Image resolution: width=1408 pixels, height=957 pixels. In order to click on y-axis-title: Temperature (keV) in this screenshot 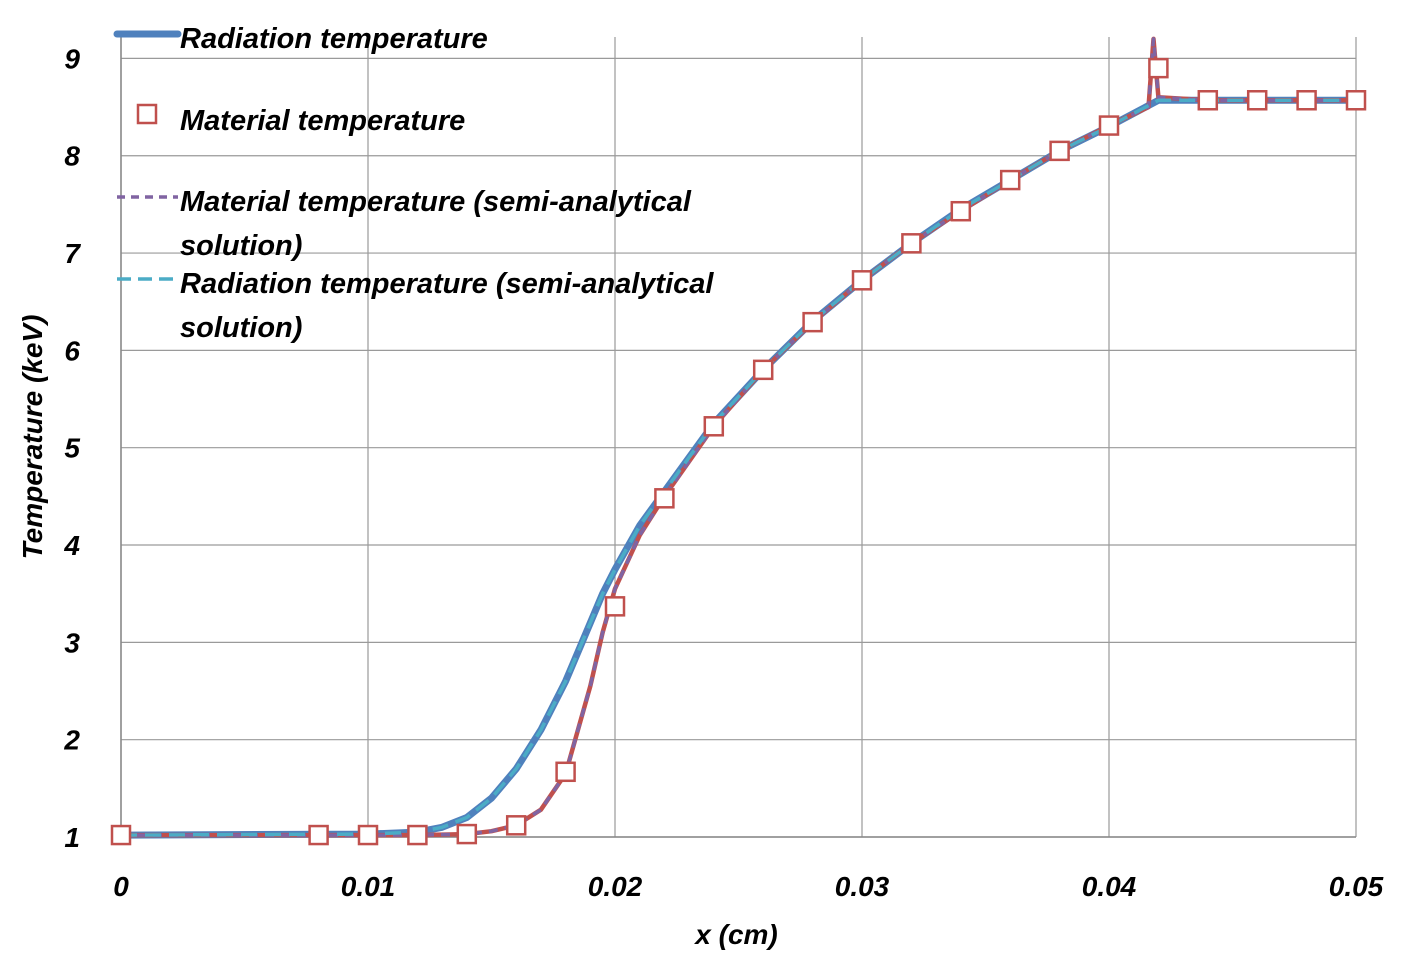, I will do `click(32, 437)`.